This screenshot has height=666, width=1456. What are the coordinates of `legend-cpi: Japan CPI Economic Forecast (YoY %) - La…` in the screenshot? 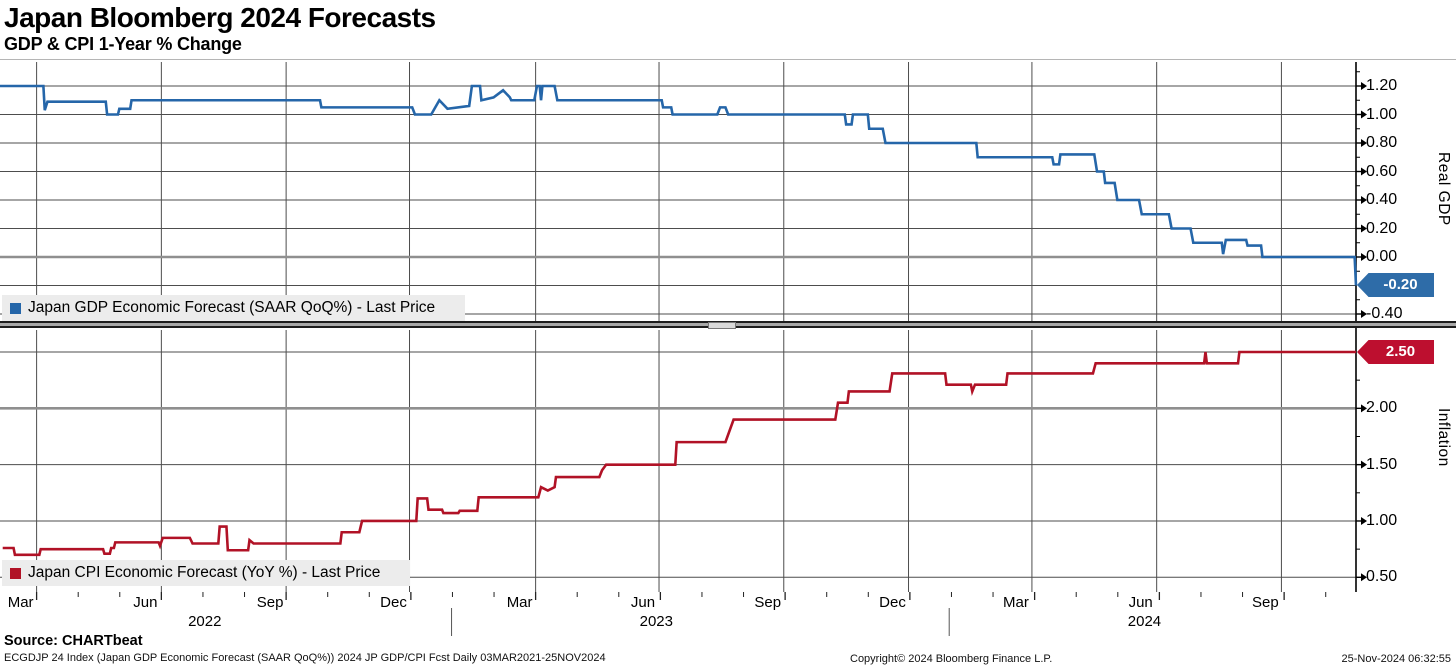 It's located at (206, 573).